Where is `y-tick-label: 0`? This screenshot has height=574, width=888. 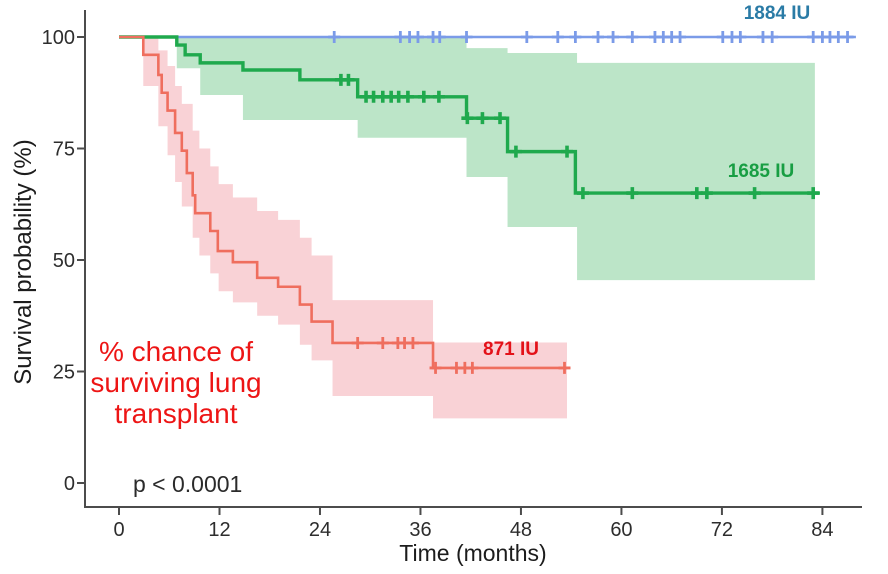 y-tick-label: 0 is located at coordinates (69, 484).